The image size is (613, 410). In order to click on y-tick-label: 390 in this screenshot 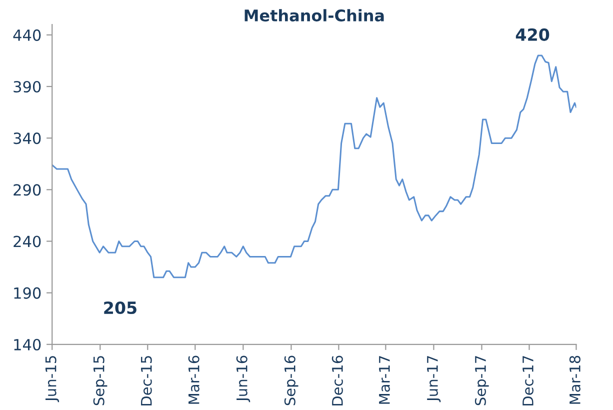, I will do `click(27, 86)`.